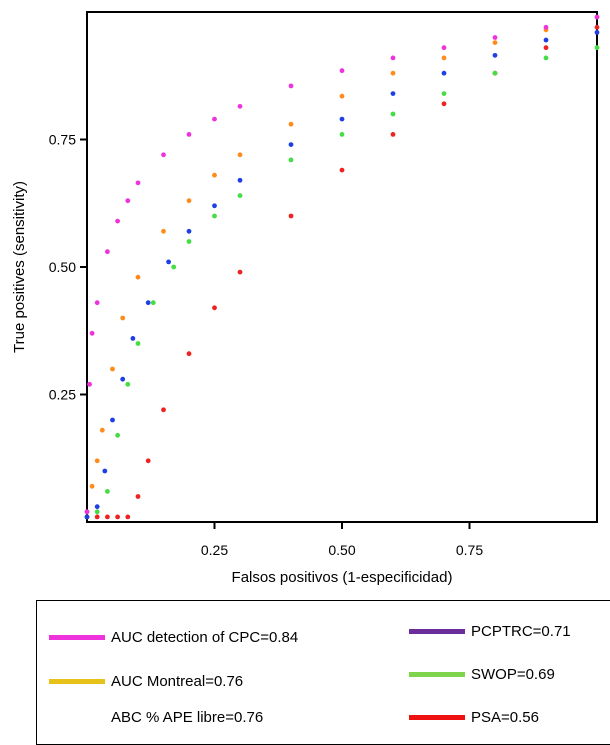  I want to click on legend-label-swop: SWOP=0.69, so click(513, 674).